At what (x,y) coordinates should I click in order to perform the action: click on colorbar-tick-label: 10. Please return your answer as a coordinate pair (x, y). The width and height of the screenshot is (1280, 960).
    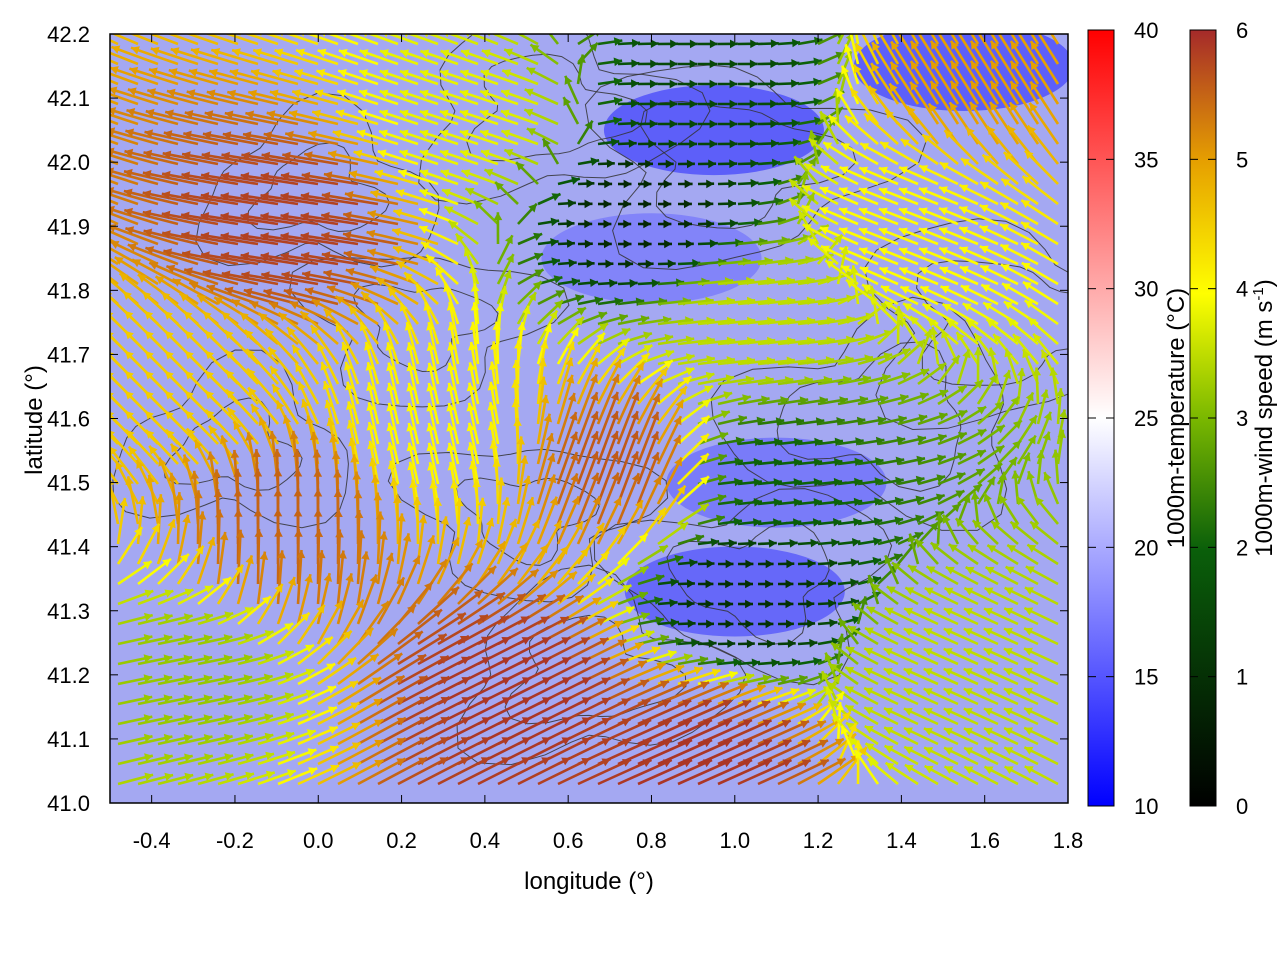
    Looking at the image, I should click on (1146, 806).